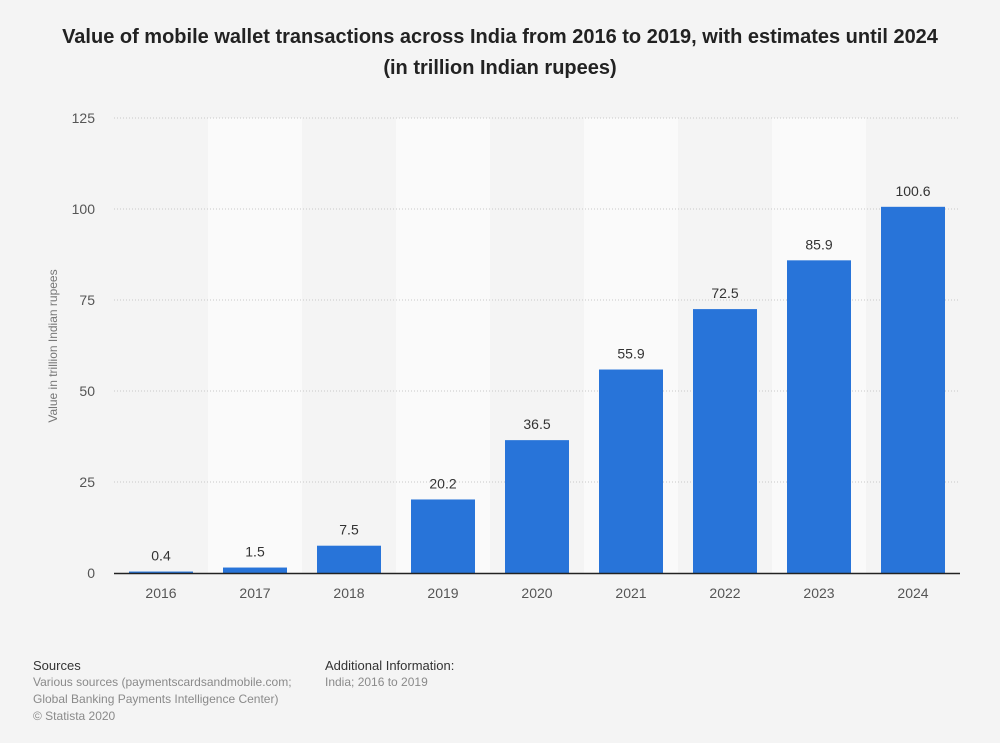  Describe the element at coordinates (630, 354) in the screenshot. I see `data-label: 55.9` at that location.